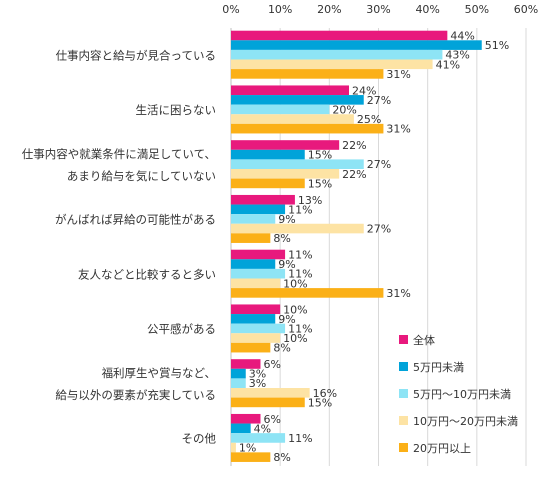 This screenshot has height=500, width=557. I want to click on legend: 全体 5万円未満 5万円～10万円未満 10万円～20万円未満 20万円以上, so click(458, 394).